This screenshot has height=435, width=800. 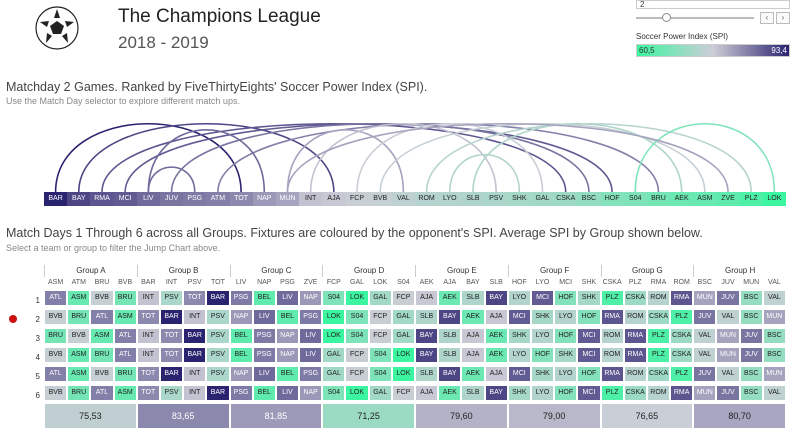 What do you see at coordinates (217, 282) in the screenshot?
I see `team-column-header: TOT` at bounding box center [217, 282].